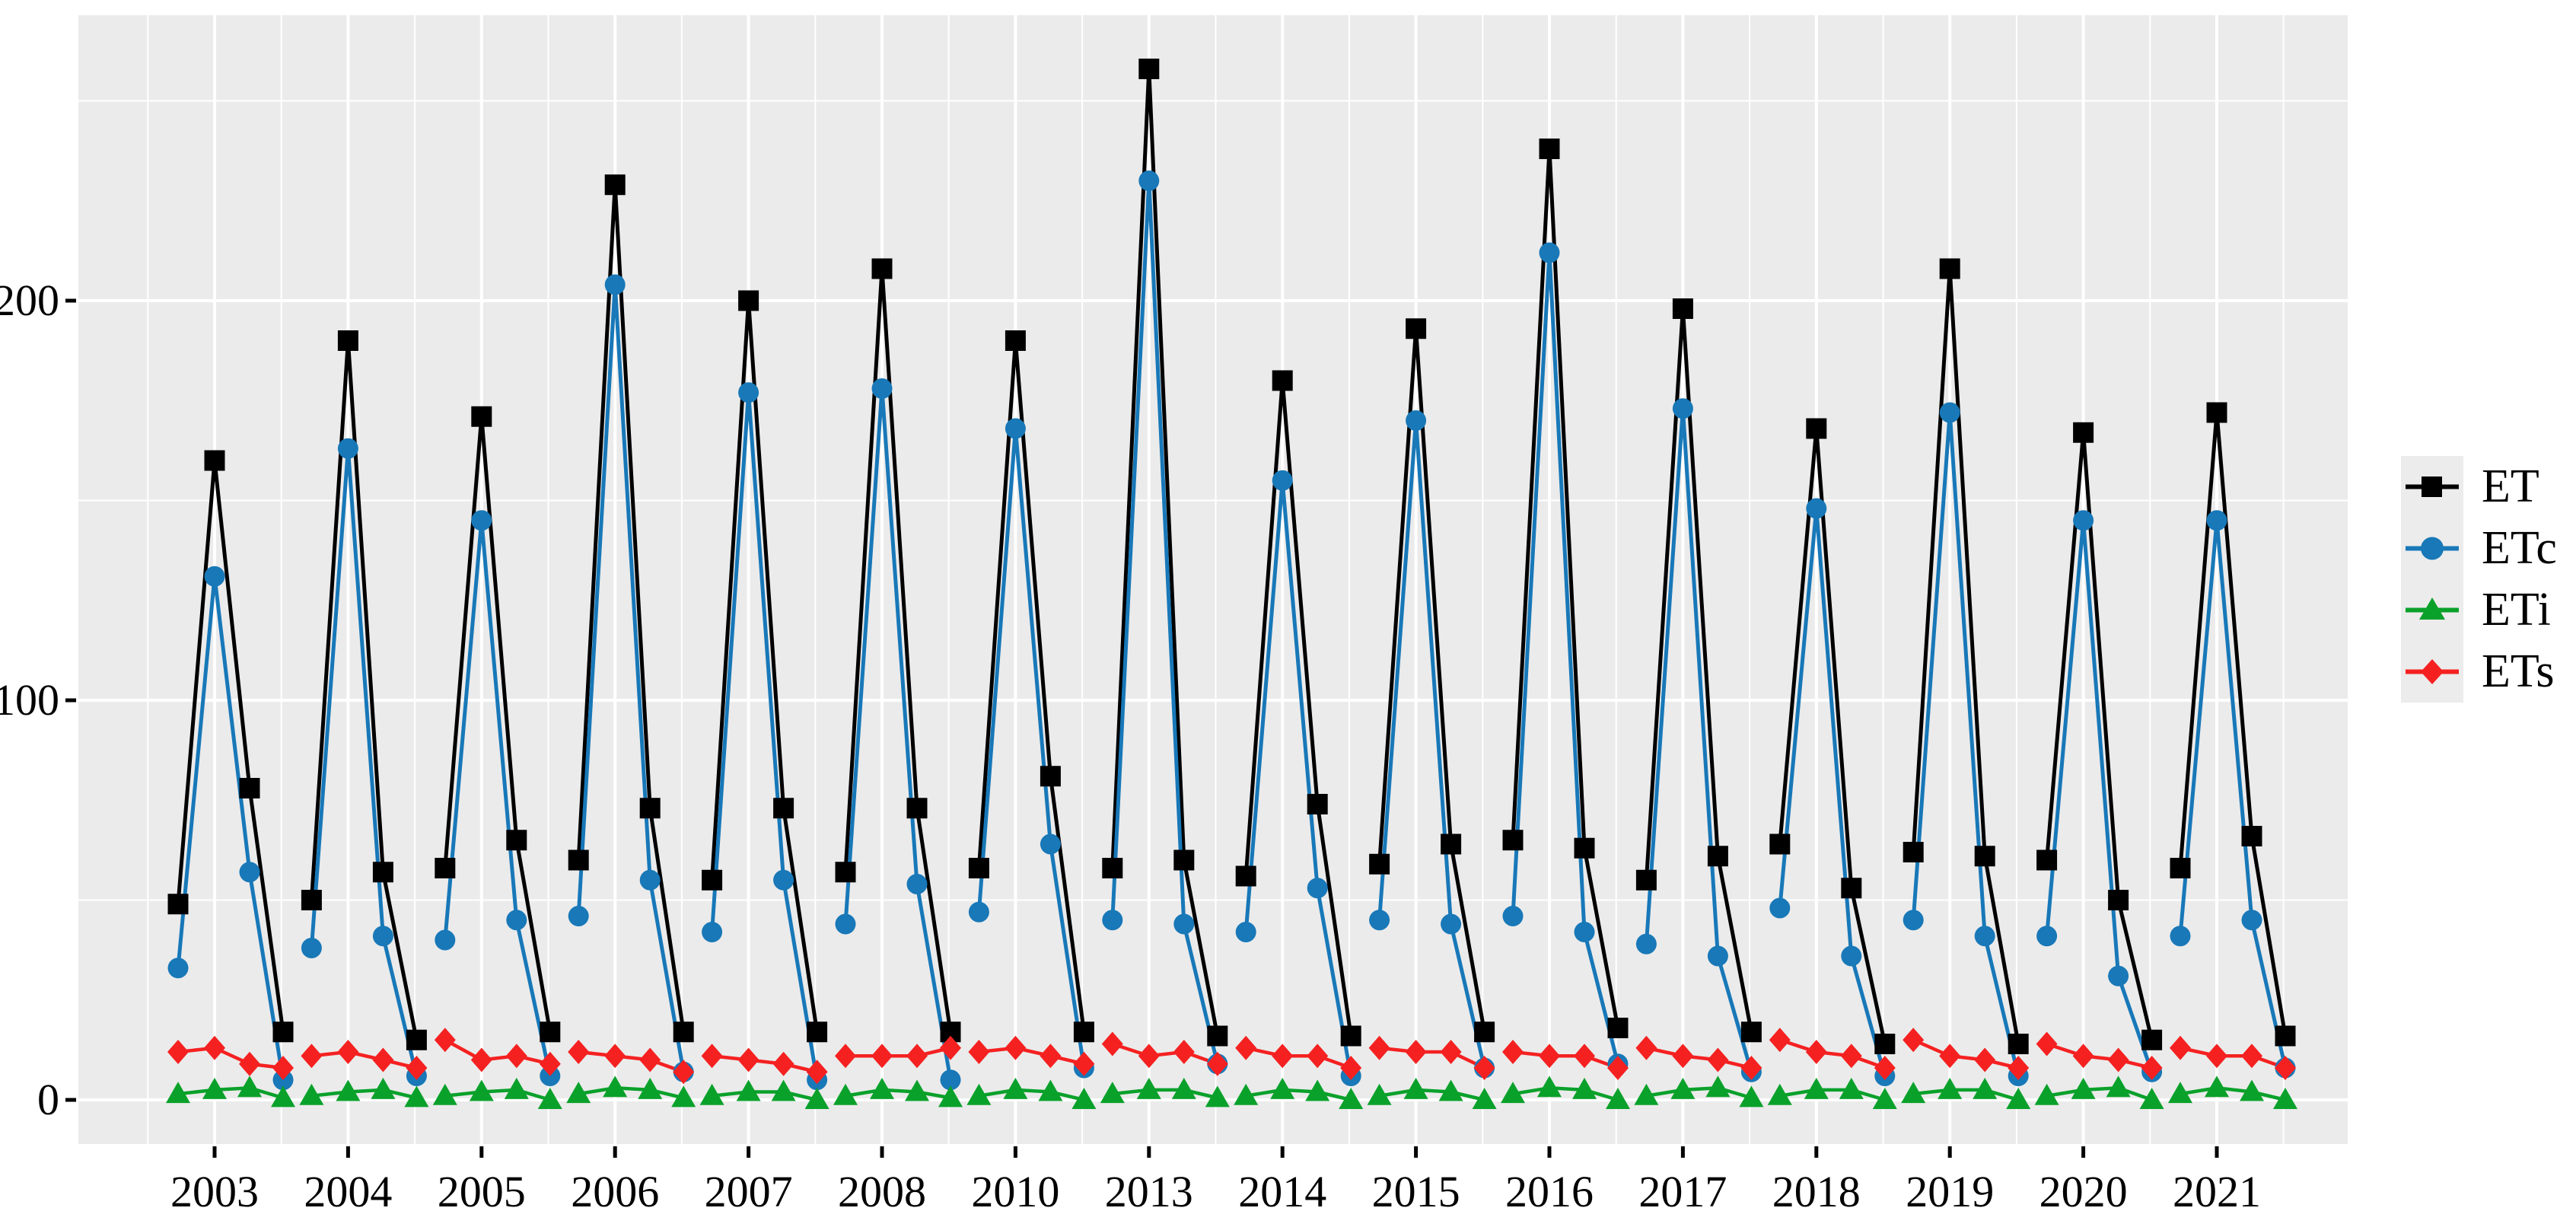  I want to click on legend-keys-column: ET ETc ETi ETs, so click(2479, 580).